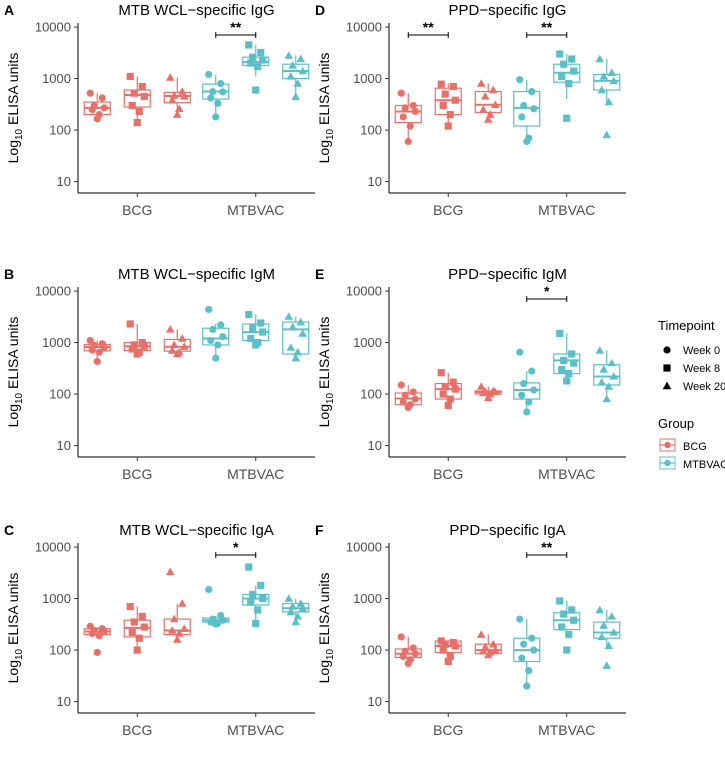  What do you see at coordinates (693, 387) in the screenshot?
I see `legend-timepoint-item: Week 20` at bounding box center [693, 387].